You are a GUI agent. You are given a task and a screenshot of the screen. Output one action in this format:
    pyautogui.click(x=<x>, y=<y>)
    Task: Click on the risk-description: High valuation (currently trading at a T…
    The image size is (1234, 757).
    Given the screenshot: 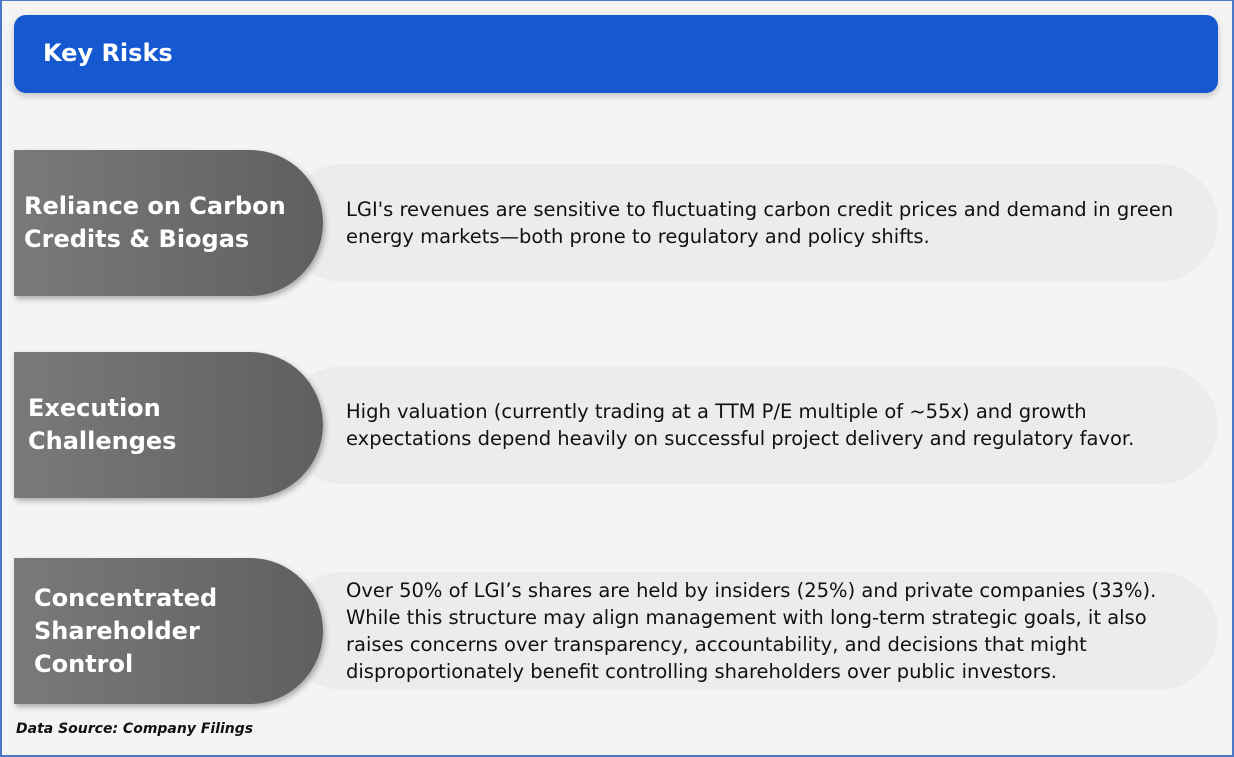 What is the action you would take?
    pyautogui.click(x=740, y=425)
    